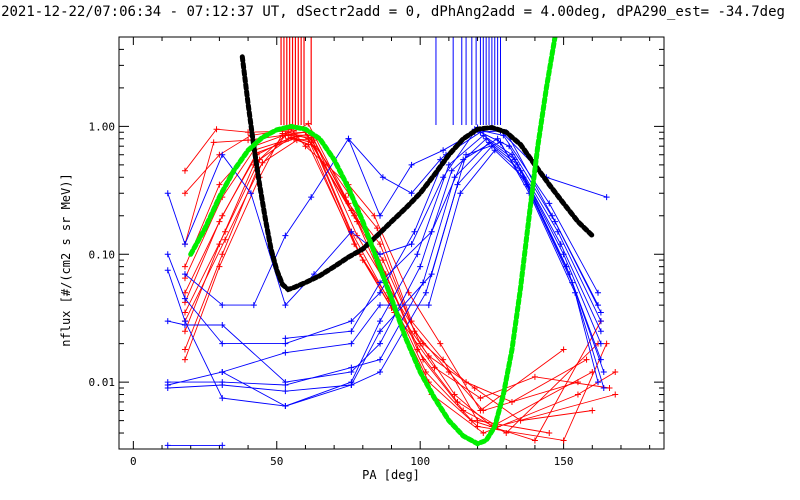 This screenshot has width=800, height=500. I want to click on y-axis-label: nflux [#/(cm2 s sr MeV)], so click(66, 259).